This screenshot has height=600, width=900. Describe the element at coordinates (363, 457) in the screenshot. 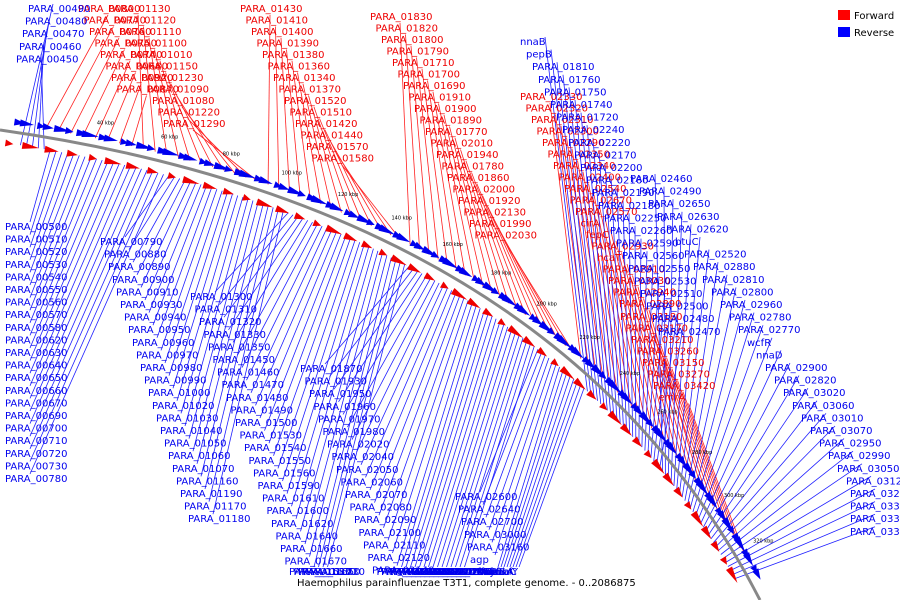

I see `reverse-gene-label: PARA_02040` at that location.